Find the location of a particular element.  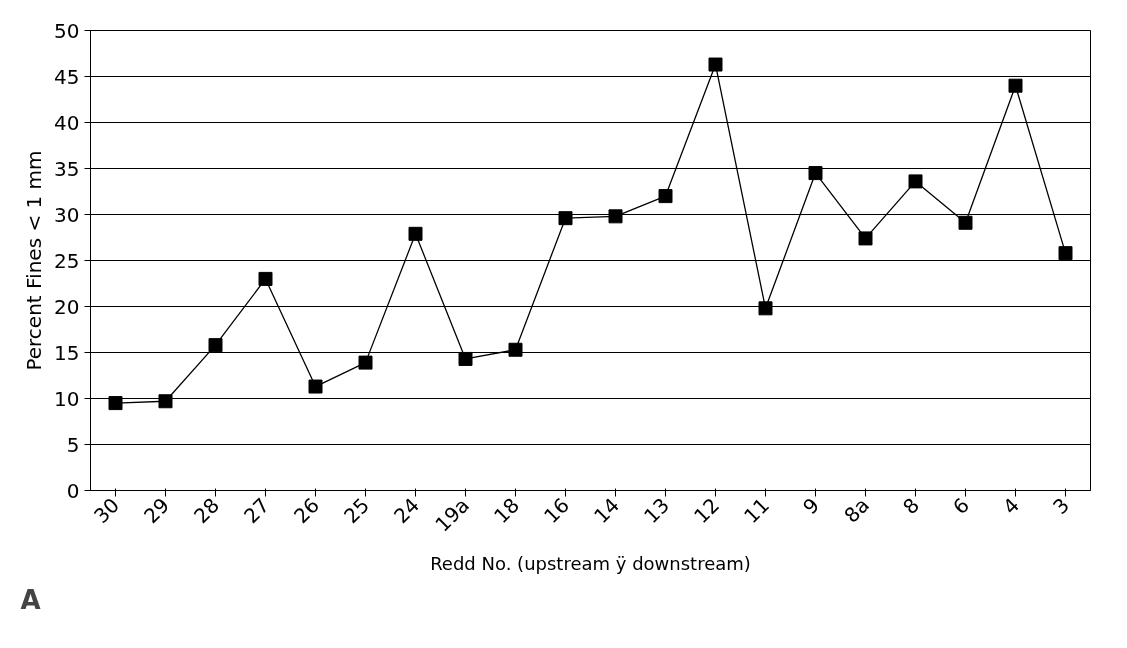

y-tick-label: 15 is located at coordinates (67, 352).